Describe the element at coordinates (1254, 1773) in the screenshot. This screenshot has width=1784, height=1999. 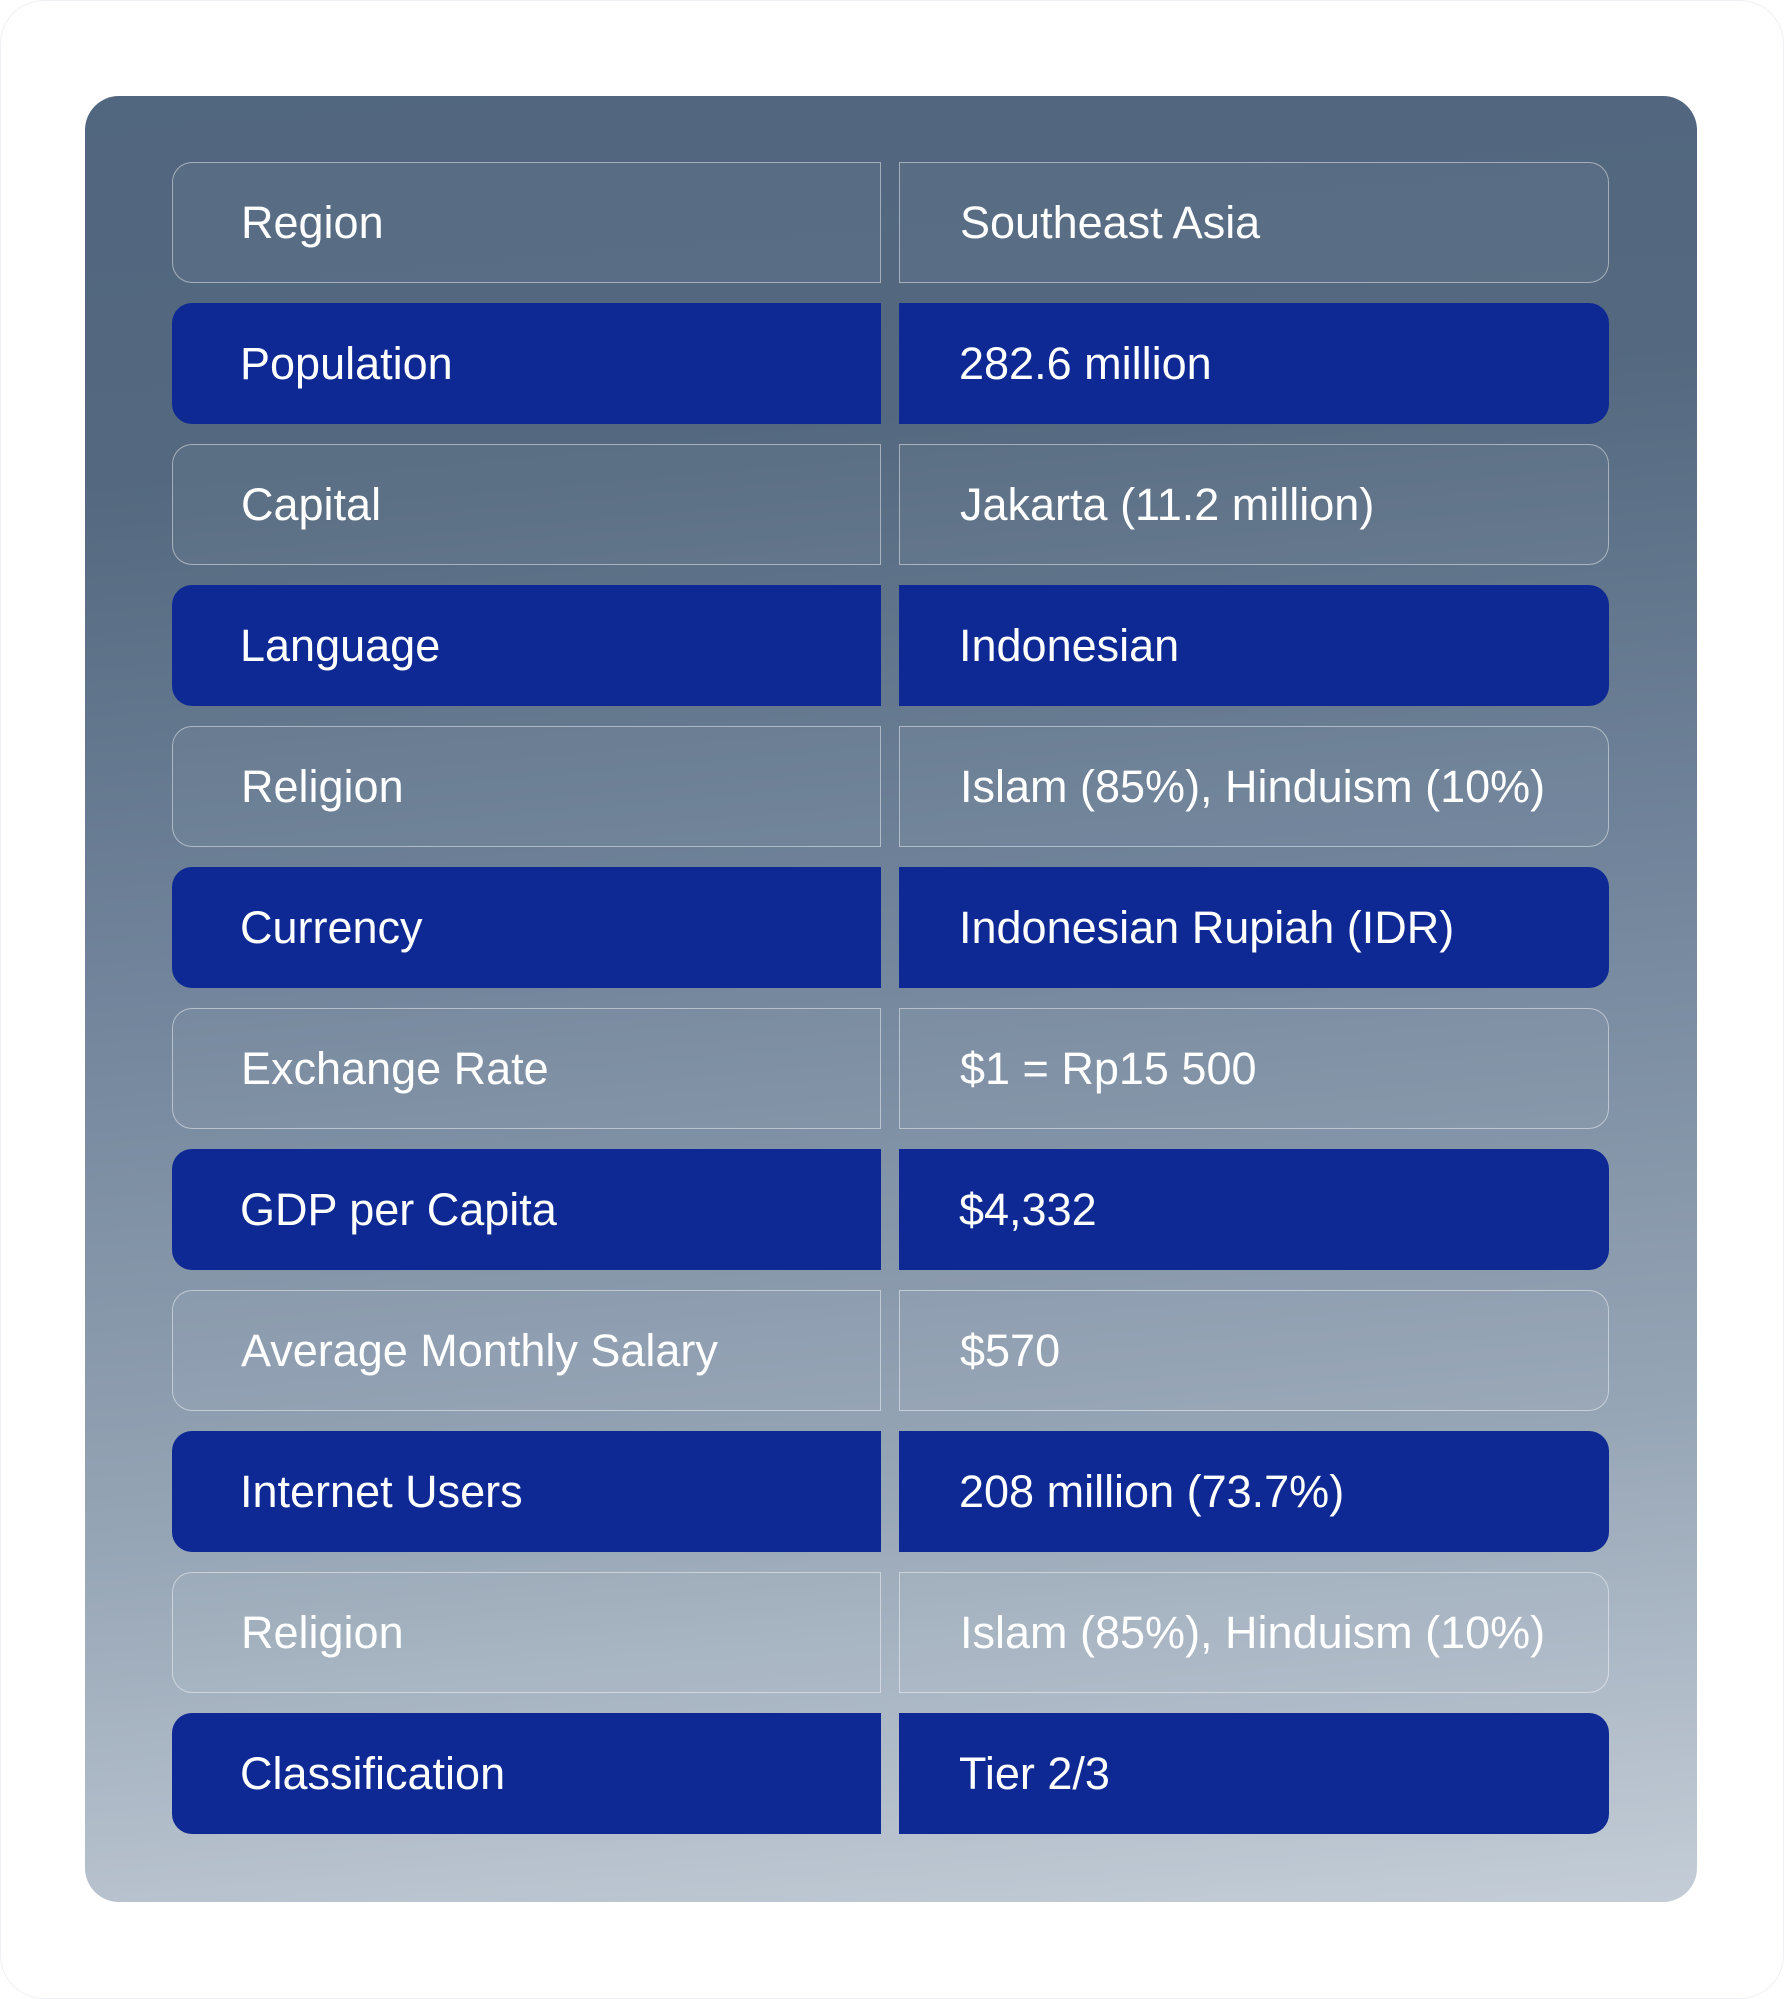
I see `row-value: Tier 2/3` at that location.